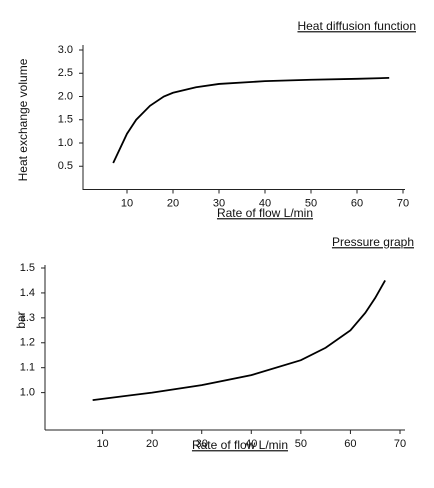 The width and height of the screenshot is (434, 488). Describe the element at coordinates (27, 368) in the screenshot. I see `y-tick-label: 1.1` at that location.